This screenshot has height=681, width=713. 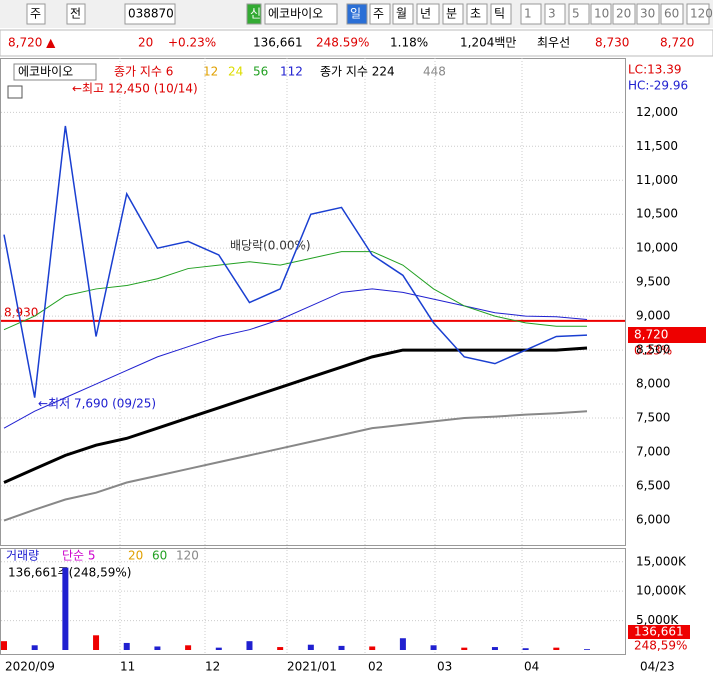 What do you see at coordinates (653, 384) in the screenshot?
I see `y-tick-label: 8,000` at bounding box center [653, 384].